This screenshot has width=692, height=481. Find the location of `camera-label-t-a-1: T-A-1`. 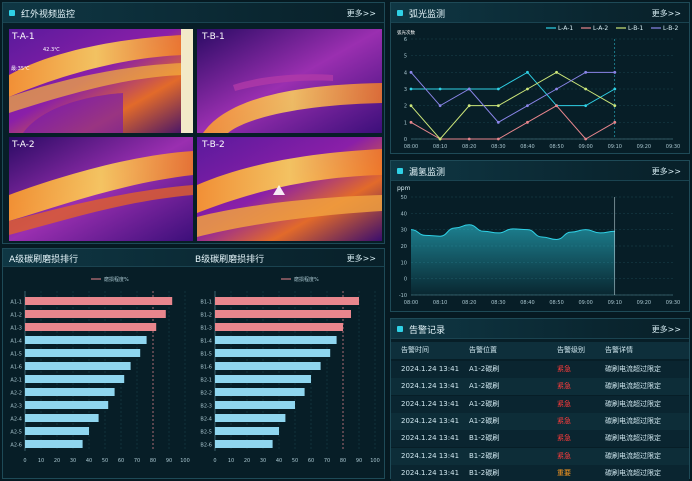

camera-label-t-a-1: T-A-1 is located at coordinates (23, 37).